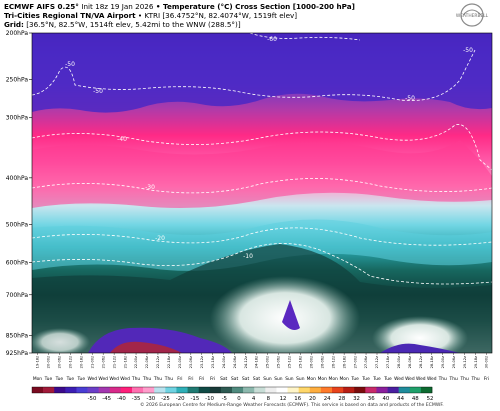 This screenshot has width=500, height=411. What do you see at coordinates (297, 399) in the screenshot?
I see `colorbar-tick-label: 16` at bounding box center [297, 399].